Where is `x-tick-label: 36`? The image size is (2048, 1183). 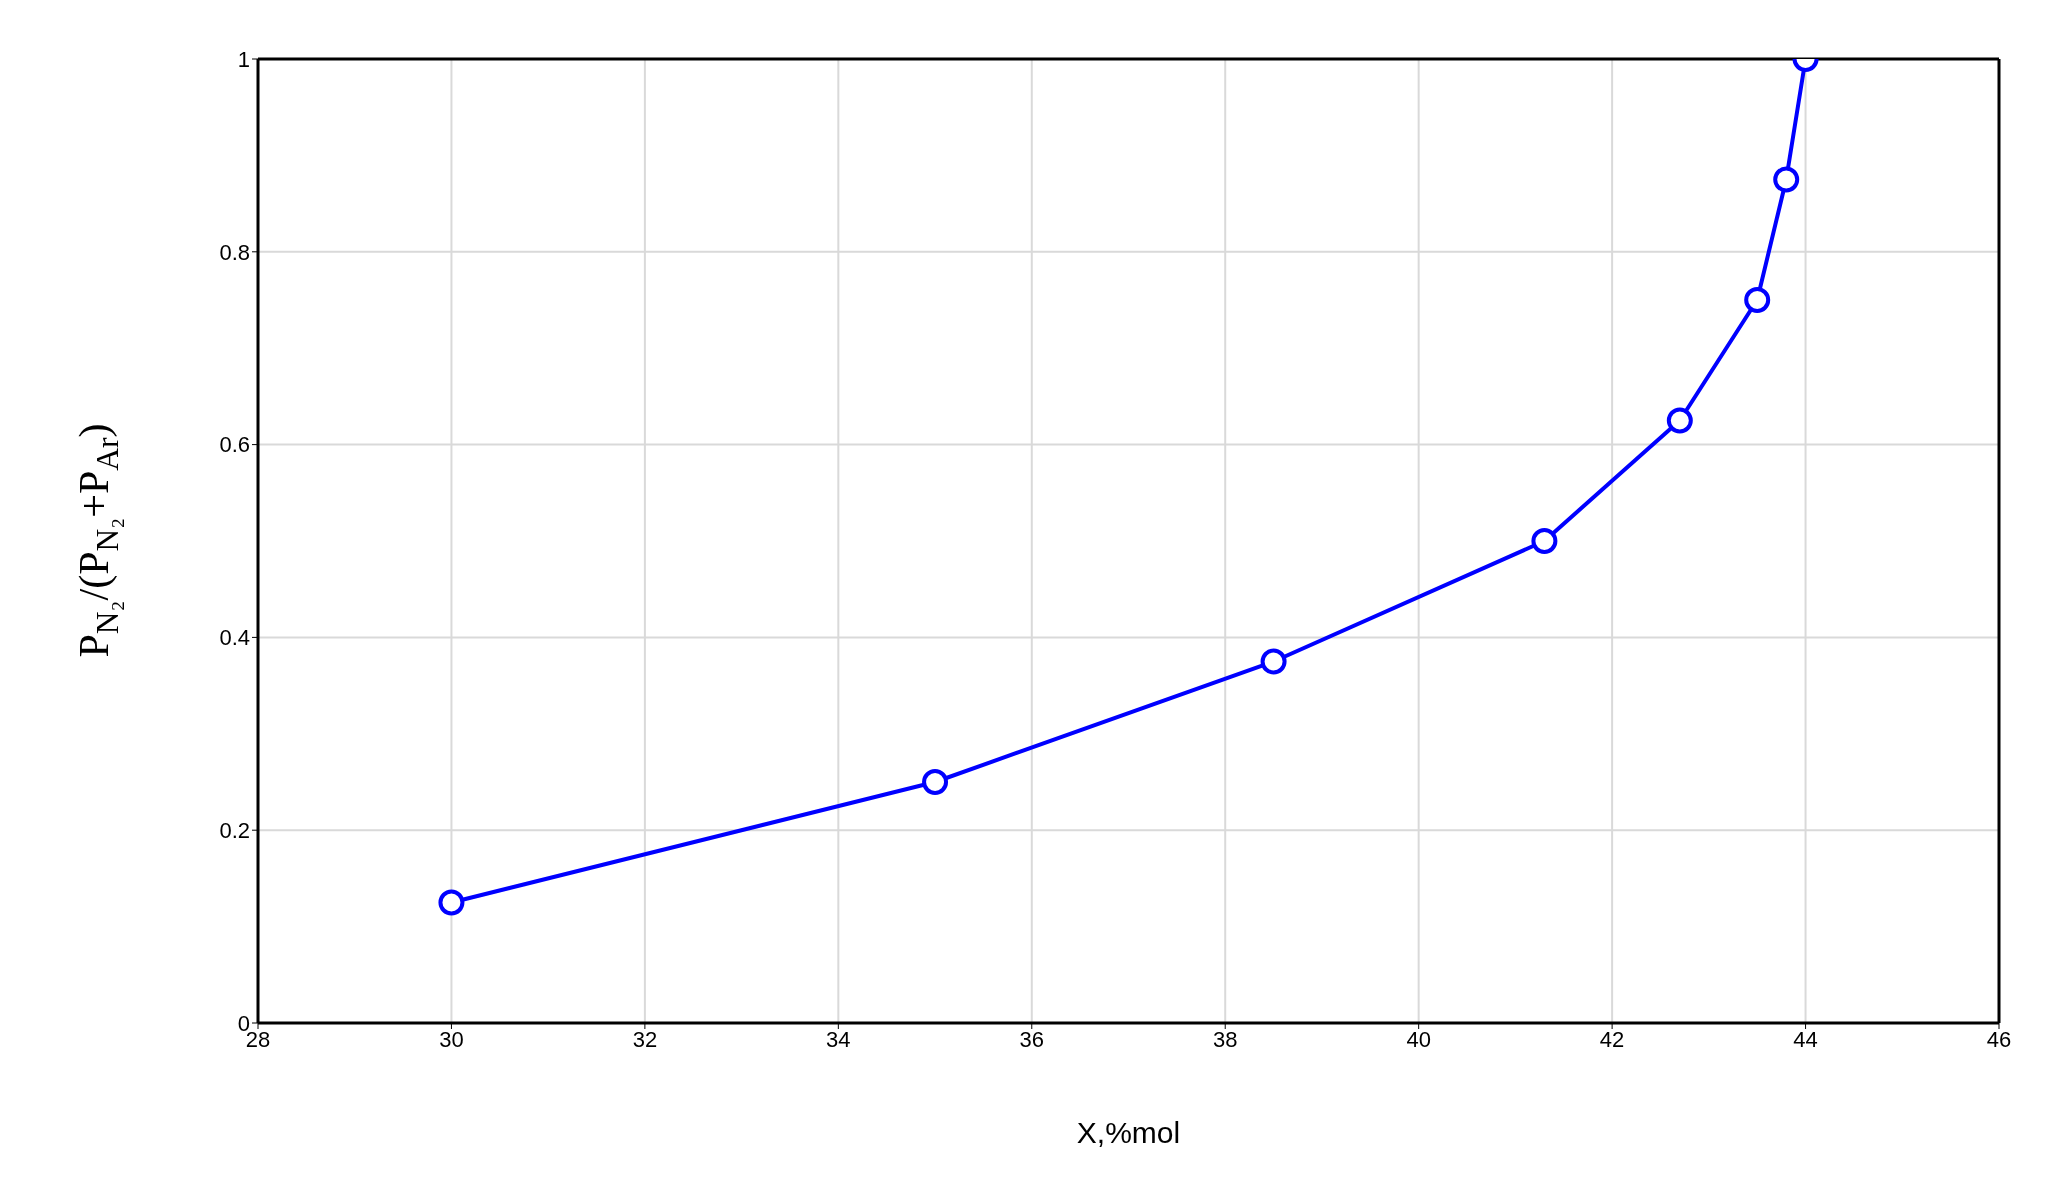
x-tick-label: 36 is located at coordinates (1032, 1039).